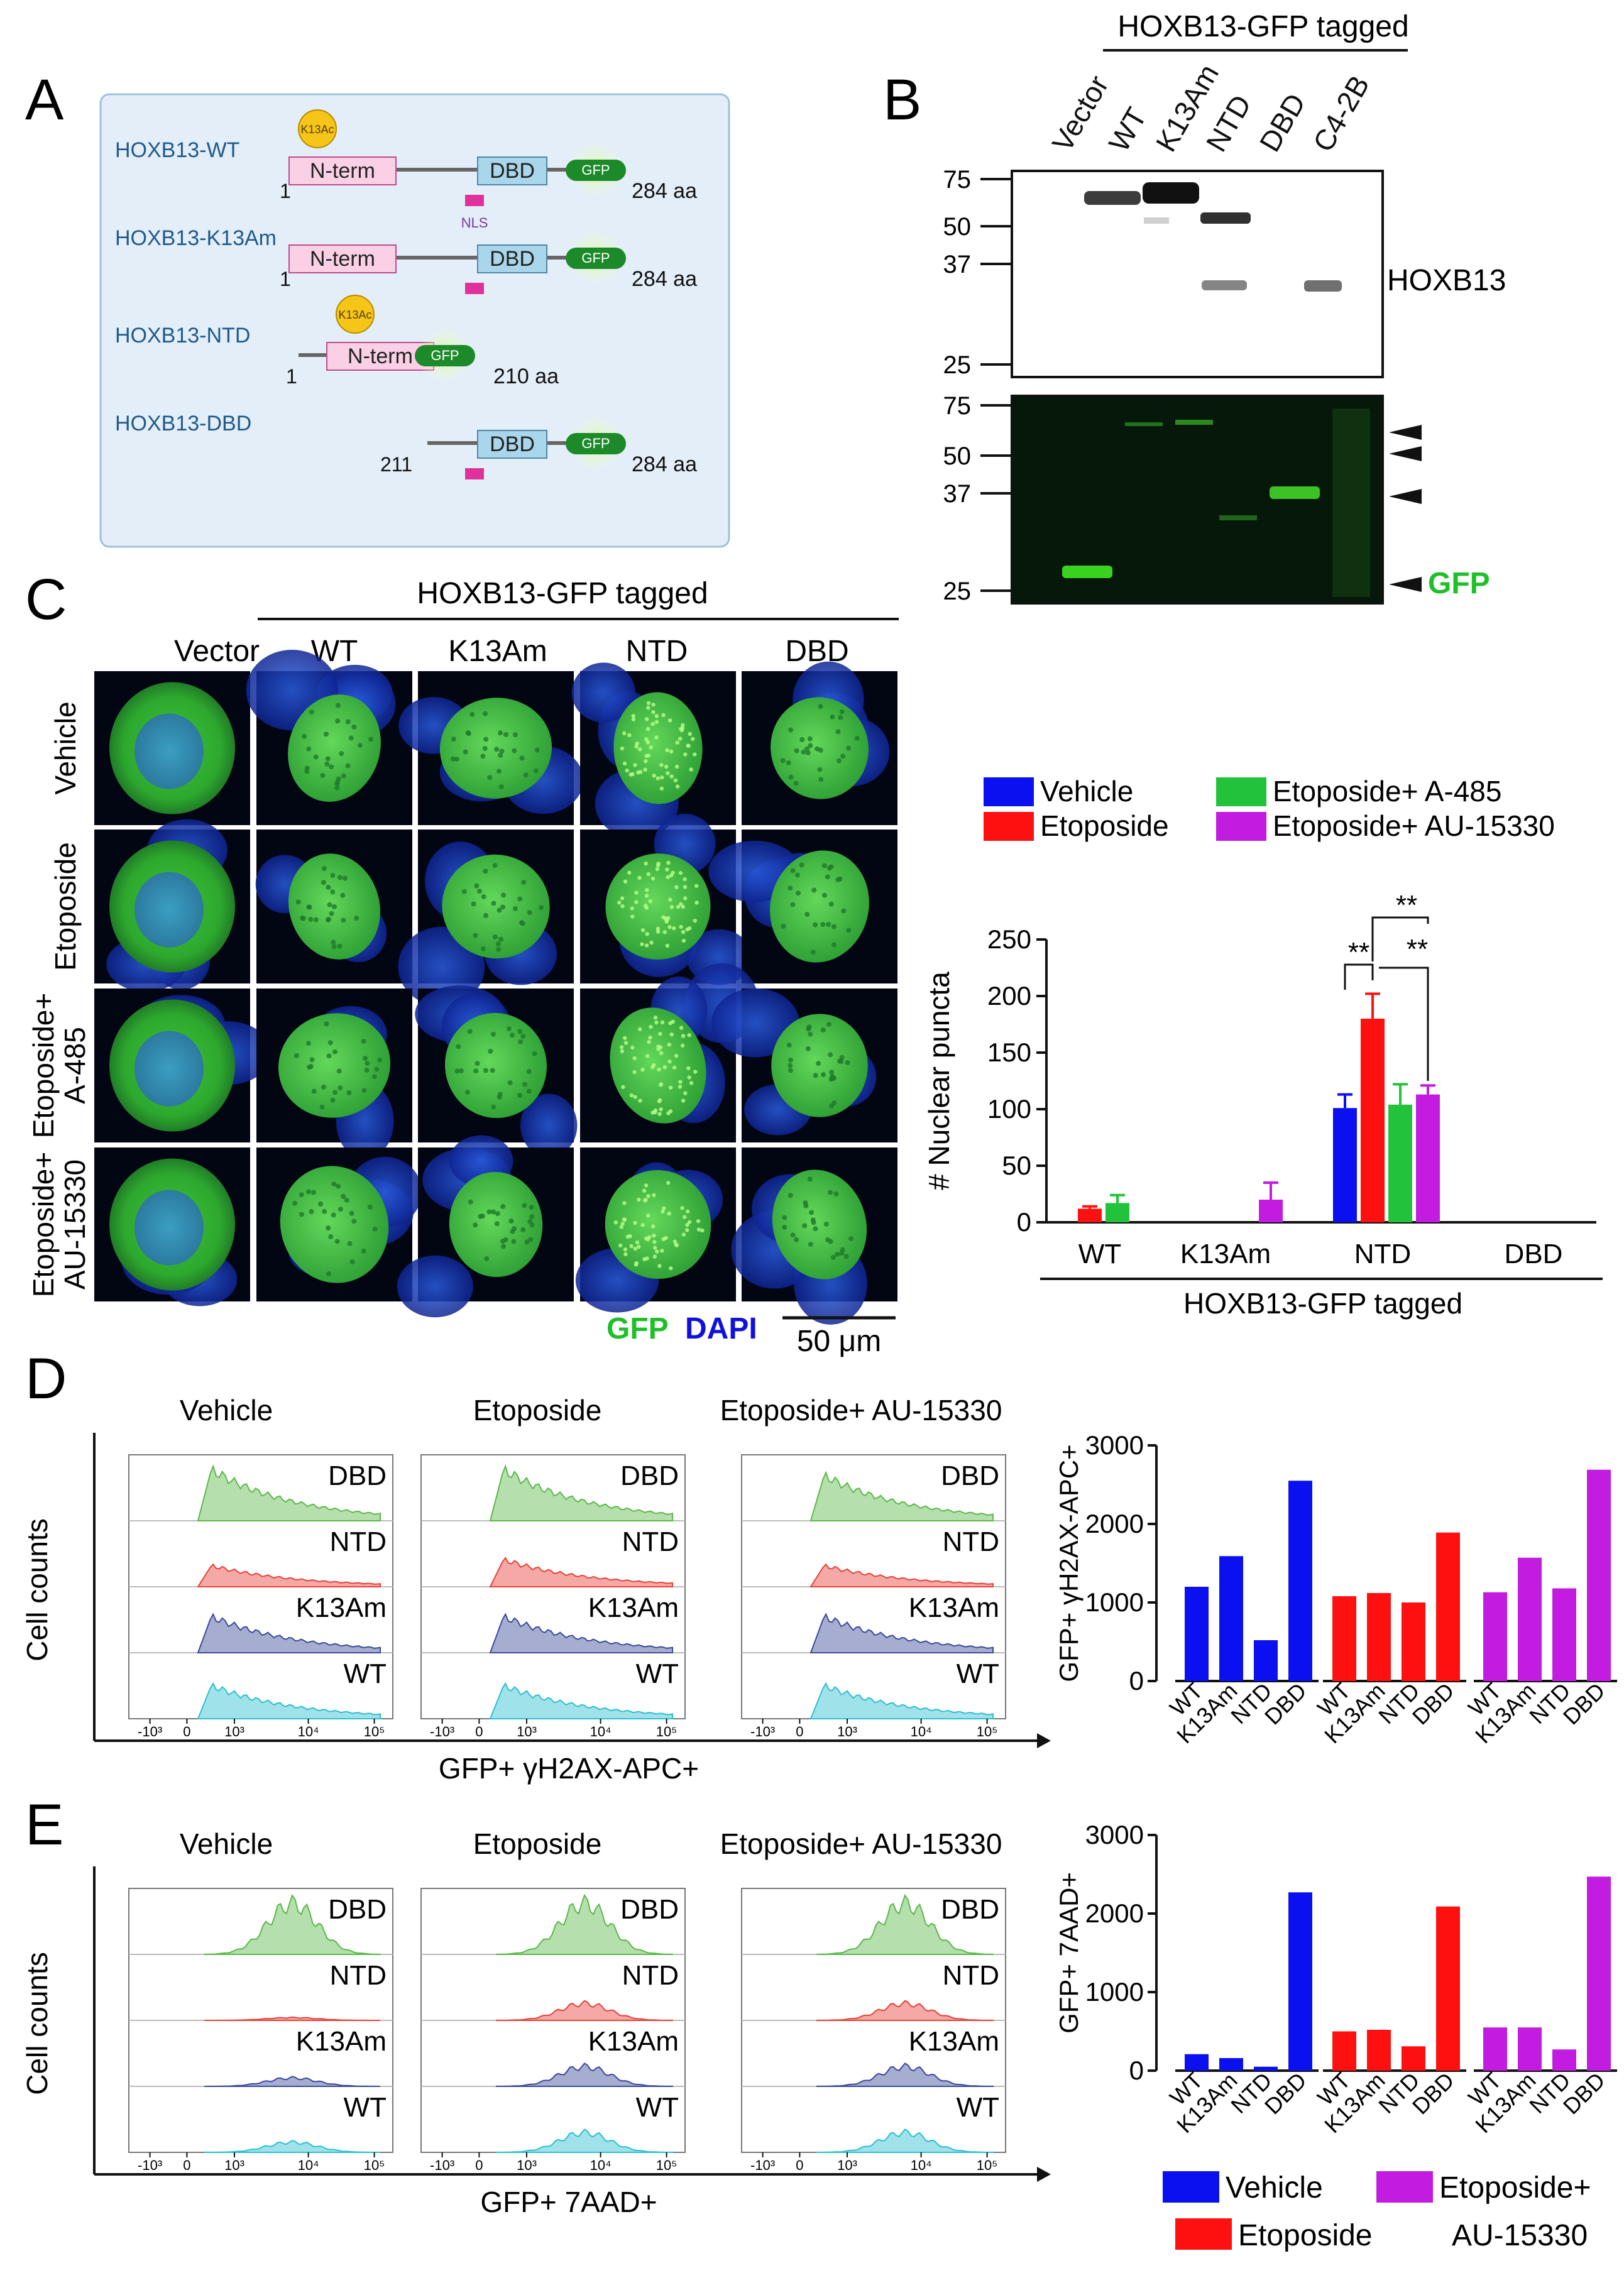 This screenshot has height=2273, width=1624. What do you see at coordinates (358, 1976) in the screenshot?
I see `E-track-label-NTD: NTD` at bounding box center [358, 1976].